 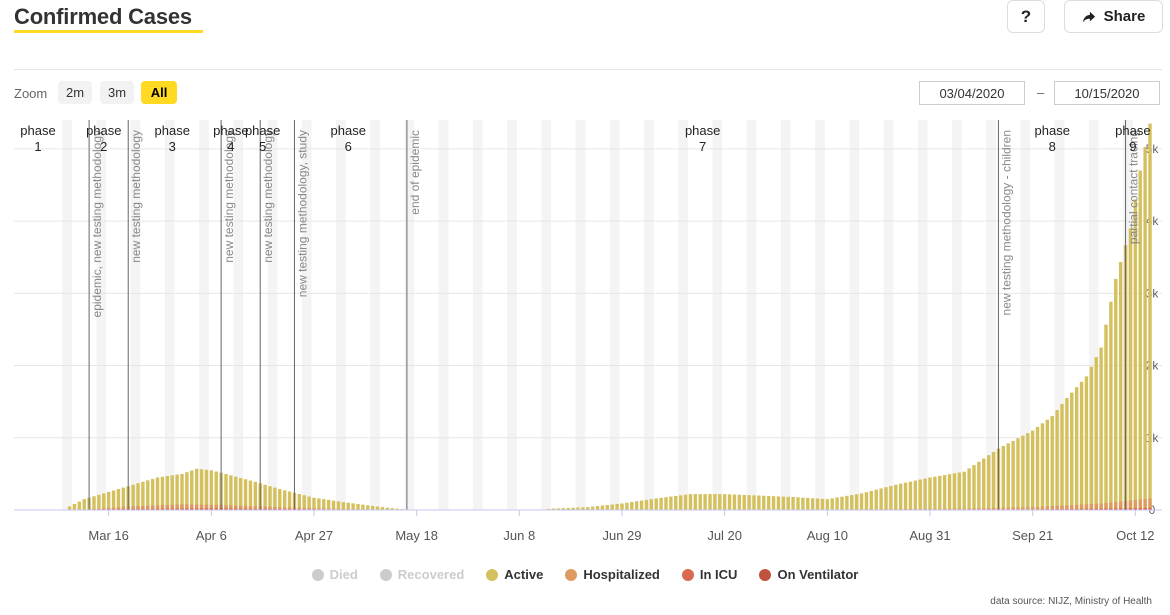 I want to click on x-tick-label: Aug 31, so click(x=929, y=535).